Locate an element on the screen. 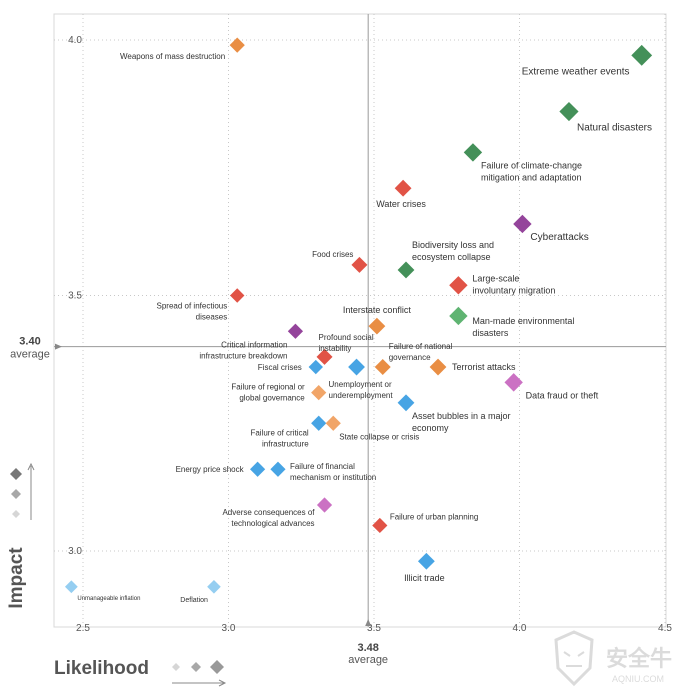  x-tick-label: 2.5 is located at coordinates (83, 628).